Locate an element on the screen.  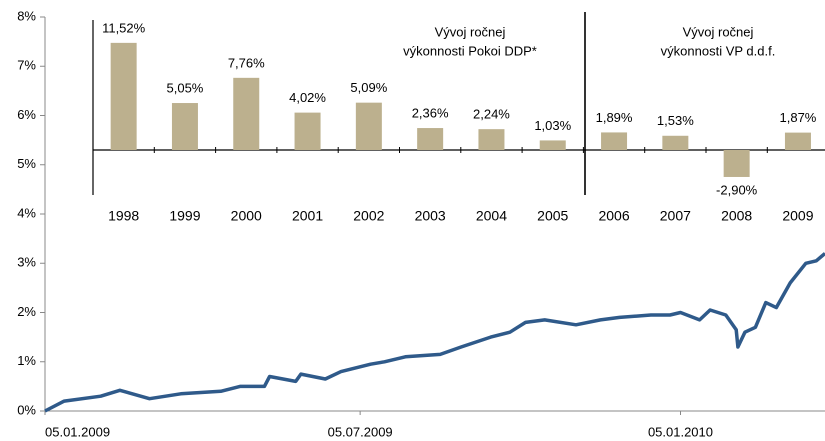
value-label: 5,05% is located at coordinates (185, 87).